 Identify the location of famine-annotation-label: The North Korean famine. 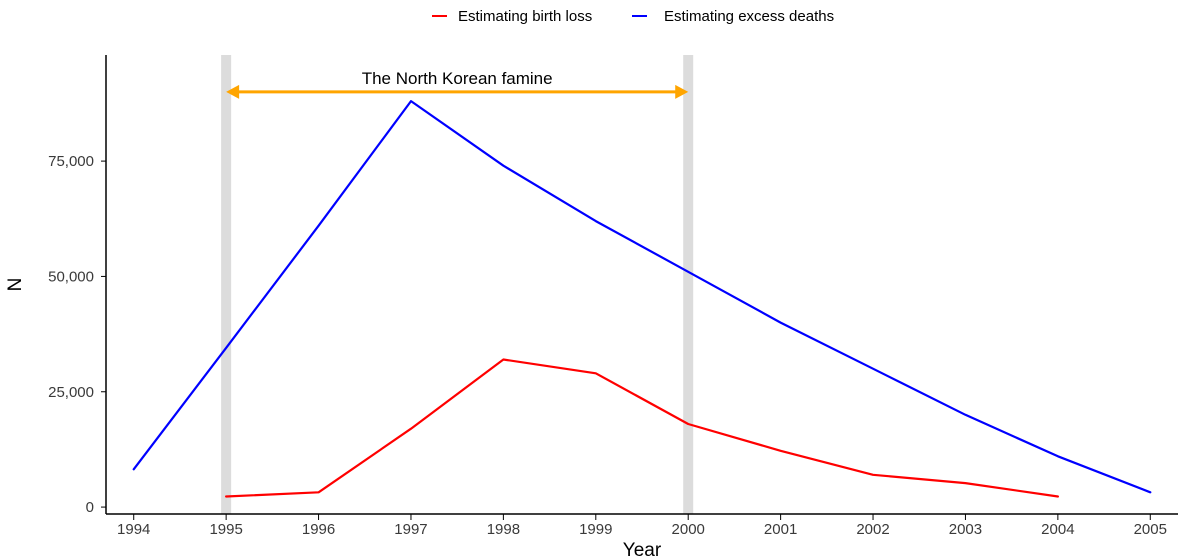
(457, 78).